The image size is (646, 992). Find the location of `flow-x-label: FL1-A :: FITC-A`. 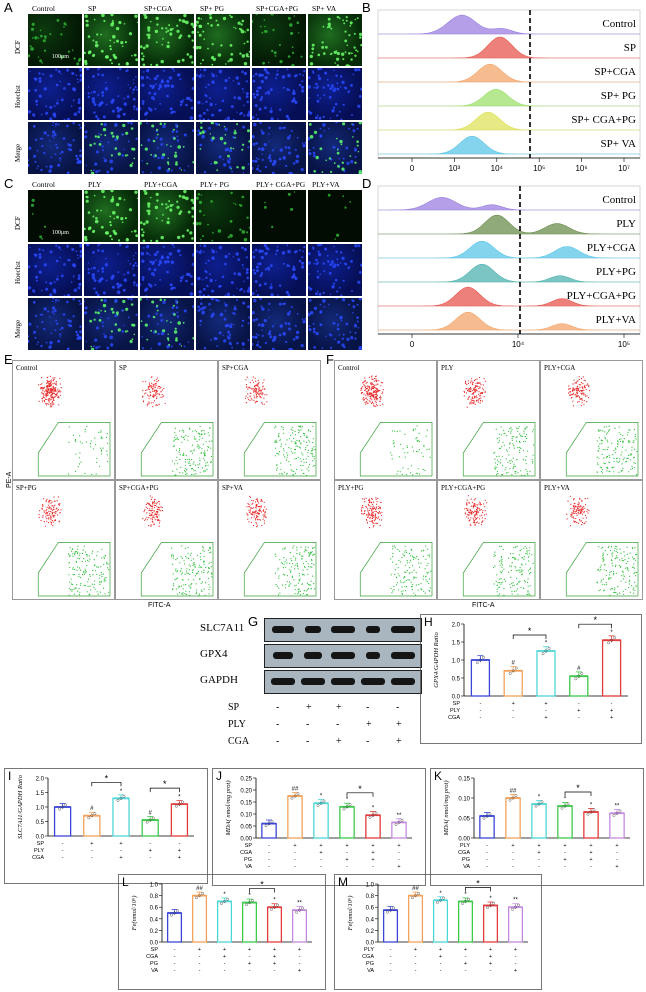

flow-x-label: FL1-A :: FITC-A is located at coordinates (509, 351).